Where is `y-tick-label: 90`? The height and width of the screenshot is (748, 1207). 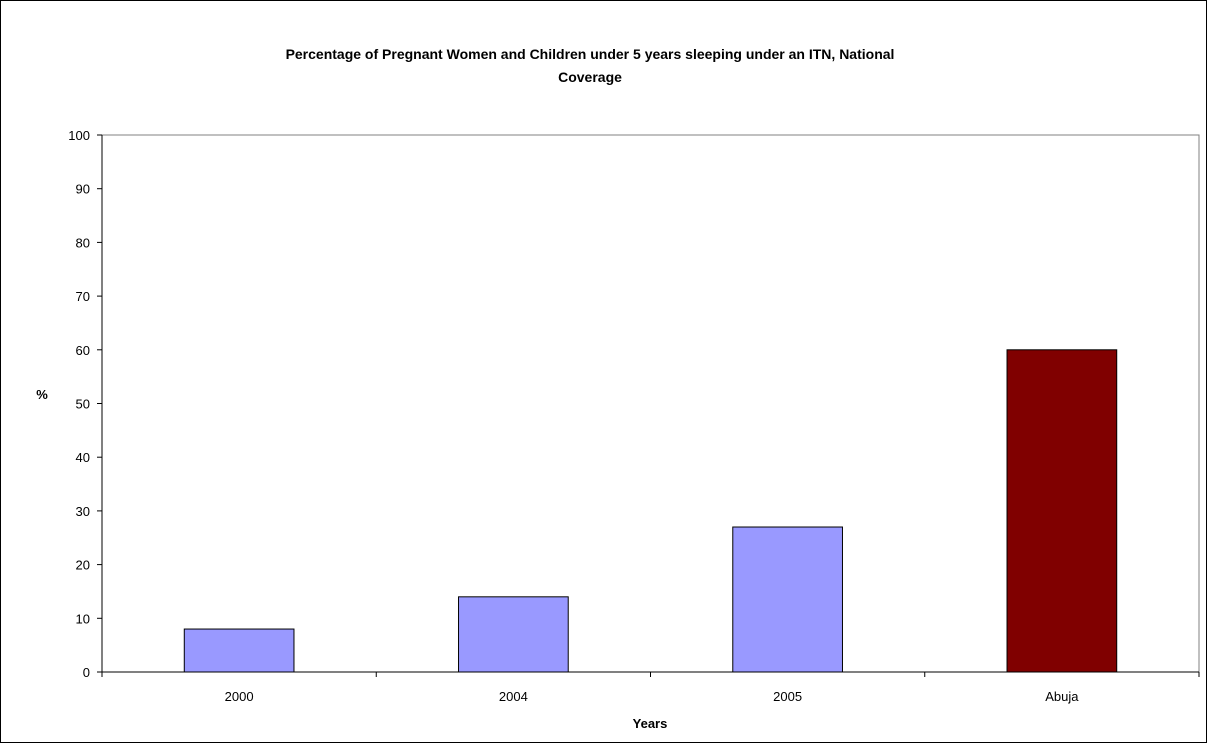
y-tick-label: 90 is located at coordinates (83, 189).